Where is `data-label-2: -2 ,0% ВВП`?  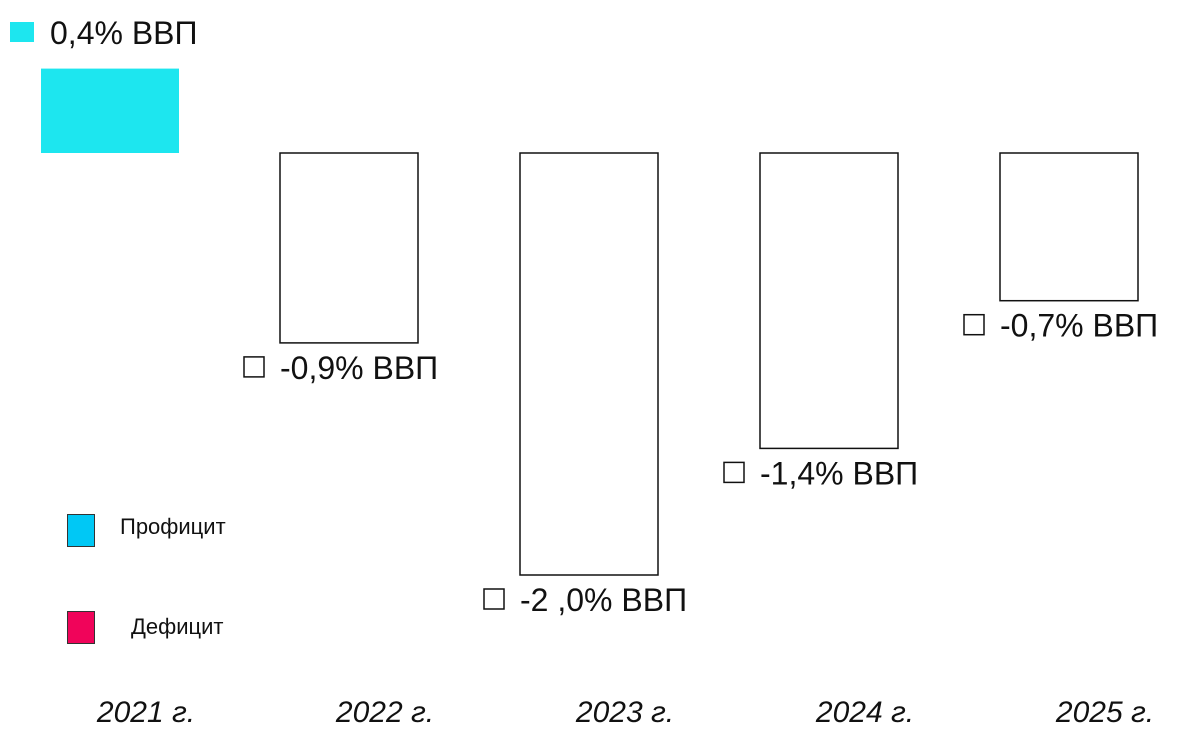
data-label-2: -2 ,0% ВВП is located at coordinates (603, 600).